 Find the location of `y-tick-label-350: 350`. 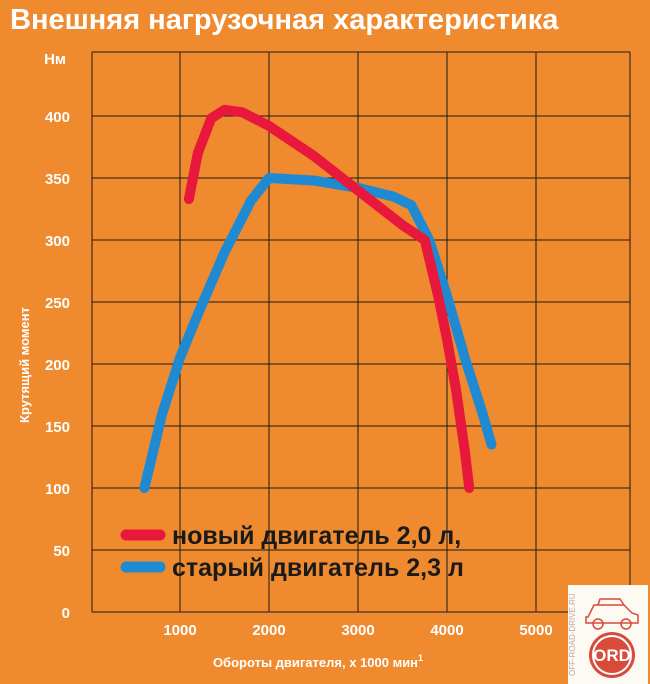

y-tick-label-350: 350 is located at coordinates (57, 179).